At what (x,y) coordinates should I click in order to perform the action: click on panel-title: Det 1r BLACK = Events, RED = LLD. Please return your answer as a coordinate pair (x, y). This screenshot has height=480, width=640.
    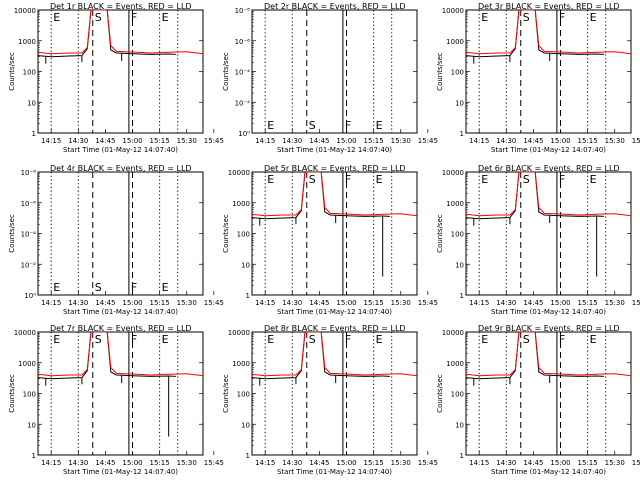
    Looking at the image, I should click on (121, 6).